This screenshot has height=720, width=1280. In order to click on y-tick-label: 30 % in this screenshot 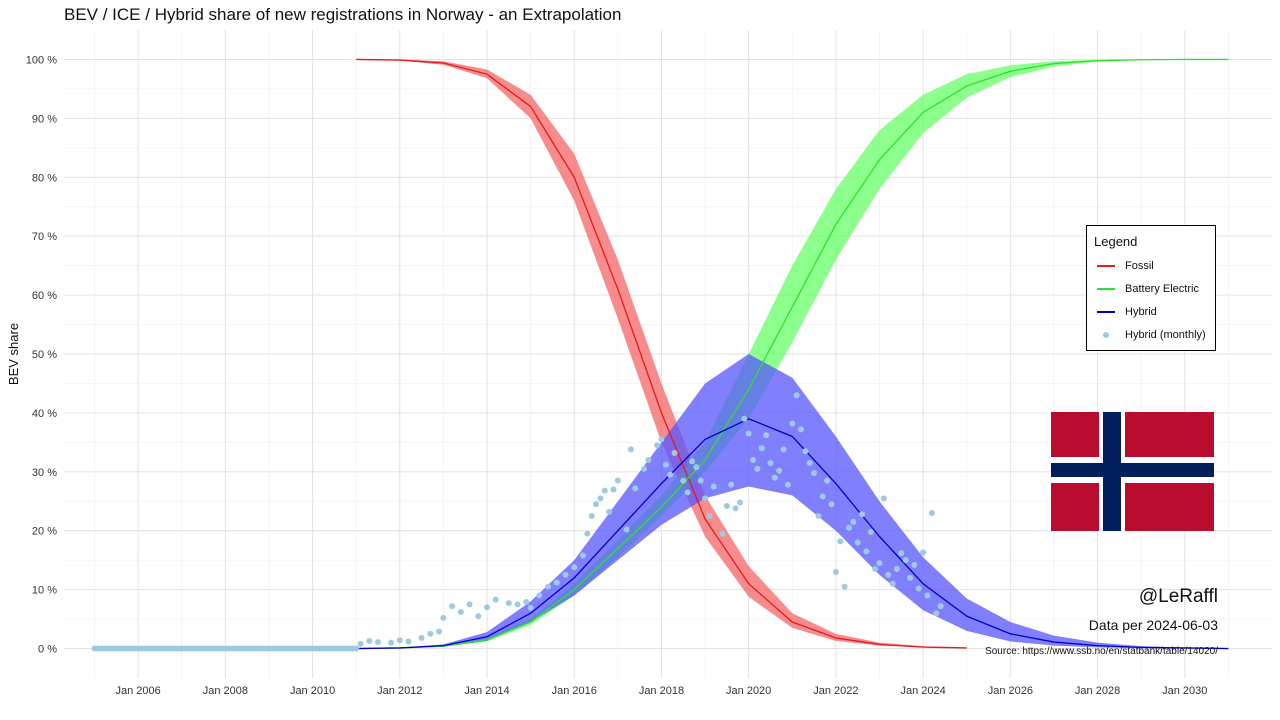, I will do `click(44, 473)`.